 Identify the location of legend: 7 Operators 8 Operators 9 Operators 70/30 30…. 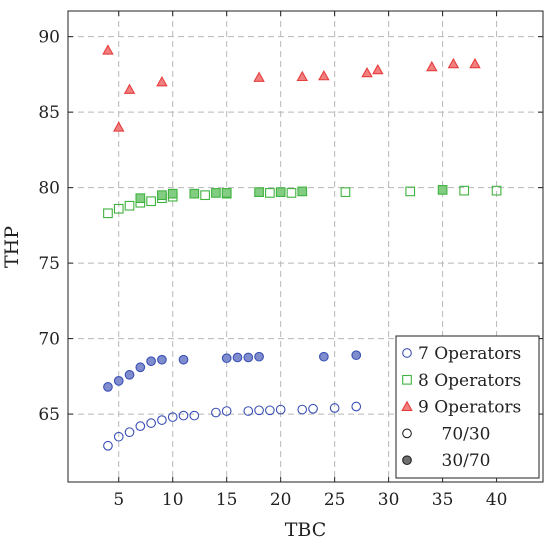
(467, 407).